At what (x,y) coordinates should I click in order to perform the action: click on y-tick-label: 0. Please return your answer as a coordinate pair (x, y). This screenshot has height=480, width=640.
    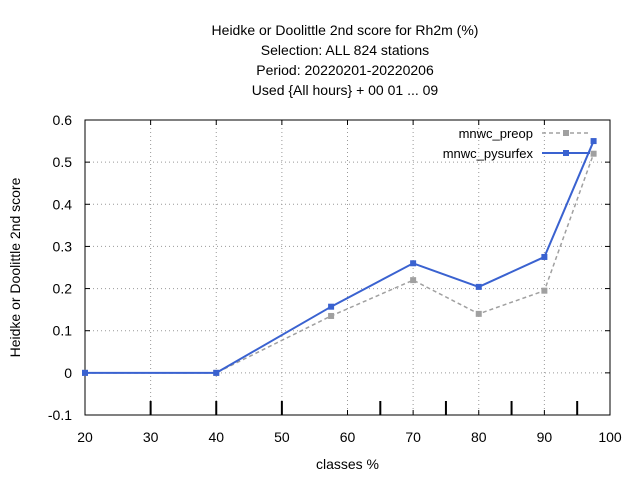
    Looking at the image, I should click on (68, 373).